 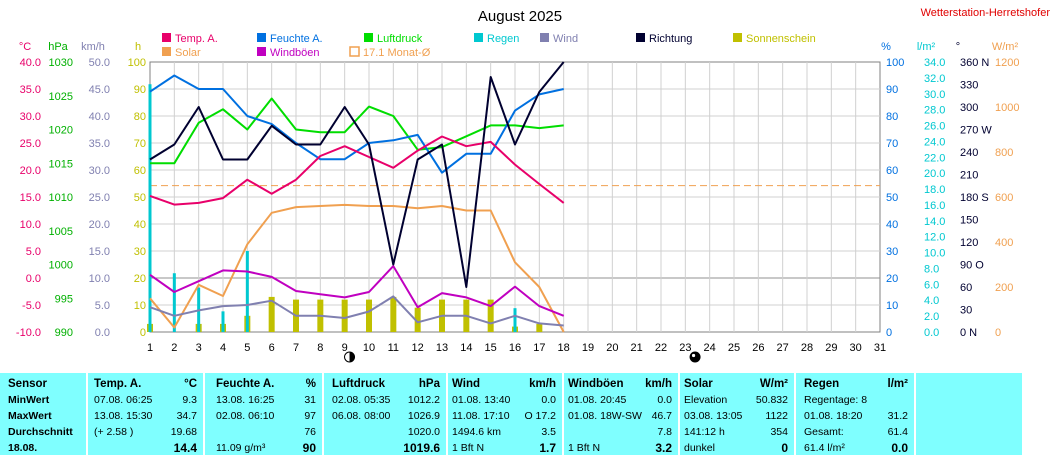 What do you see at coordinates (140, 144) in the screenshot?
I see `hours-tick-label: 70` at bounding box center [140, 144].